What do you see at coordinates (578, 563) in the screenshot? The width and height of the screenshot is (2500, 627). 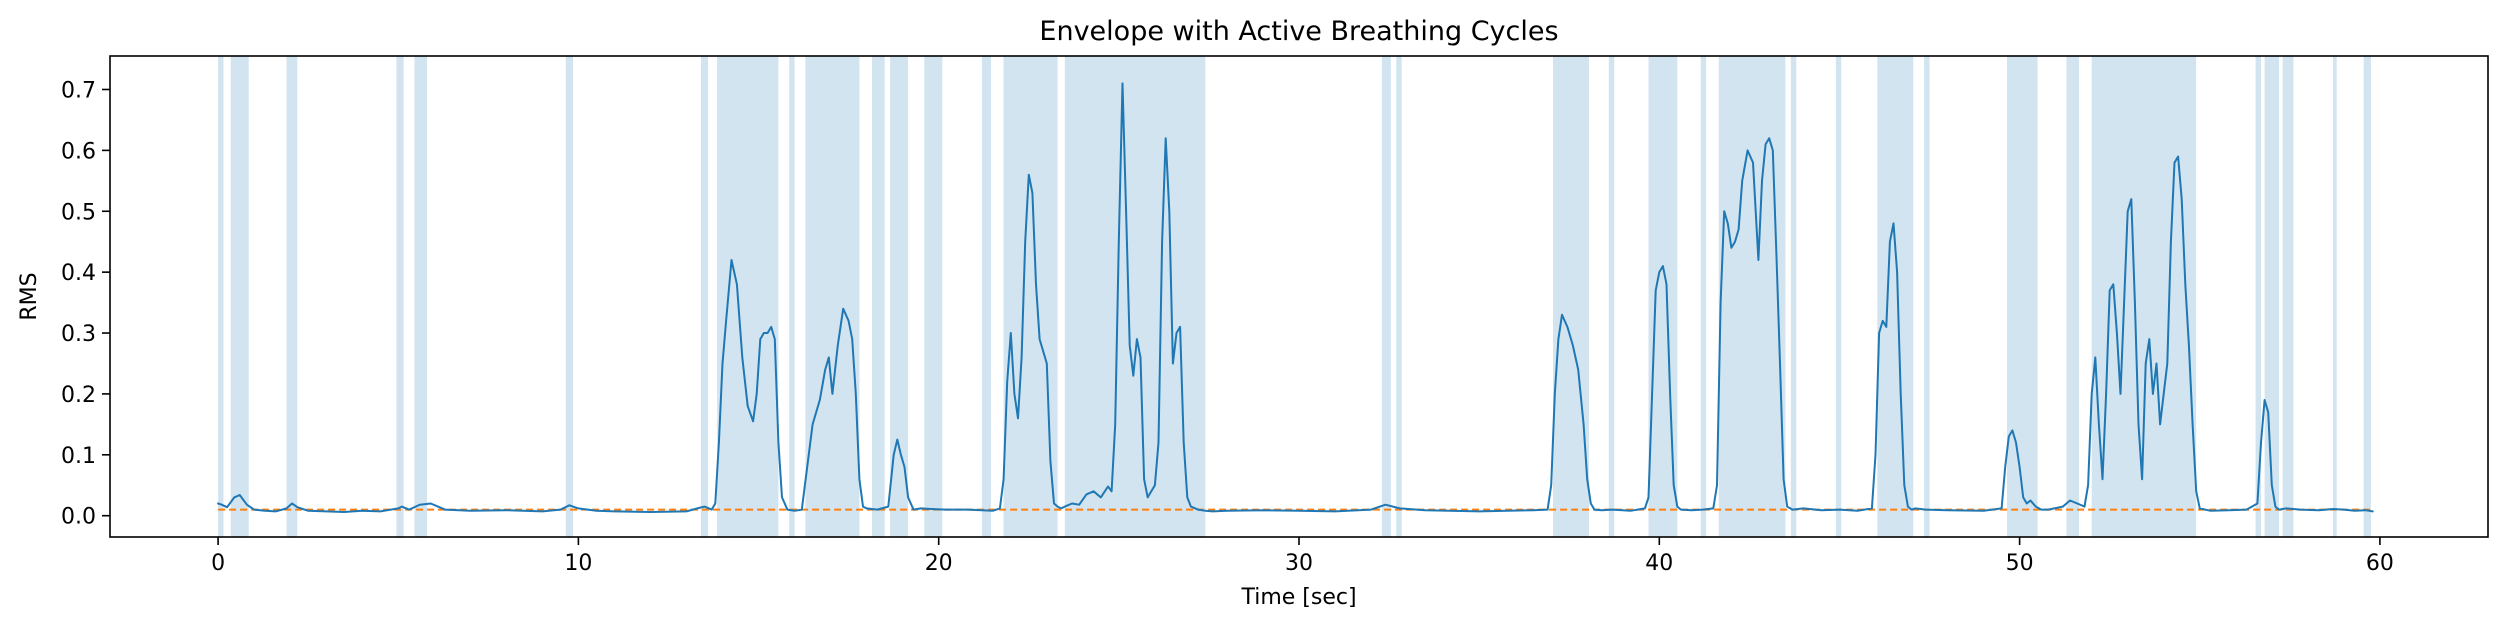 I see `x-tick-label: 10` at bounding box center [578, 563].